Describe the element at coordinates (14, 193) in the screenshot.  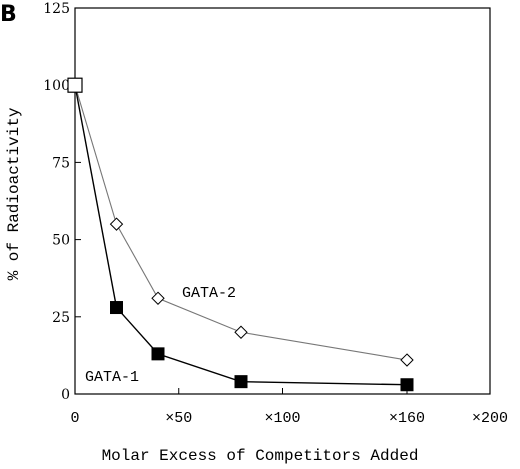
I see `y-axis-label: % of Radioactivity` at that location.